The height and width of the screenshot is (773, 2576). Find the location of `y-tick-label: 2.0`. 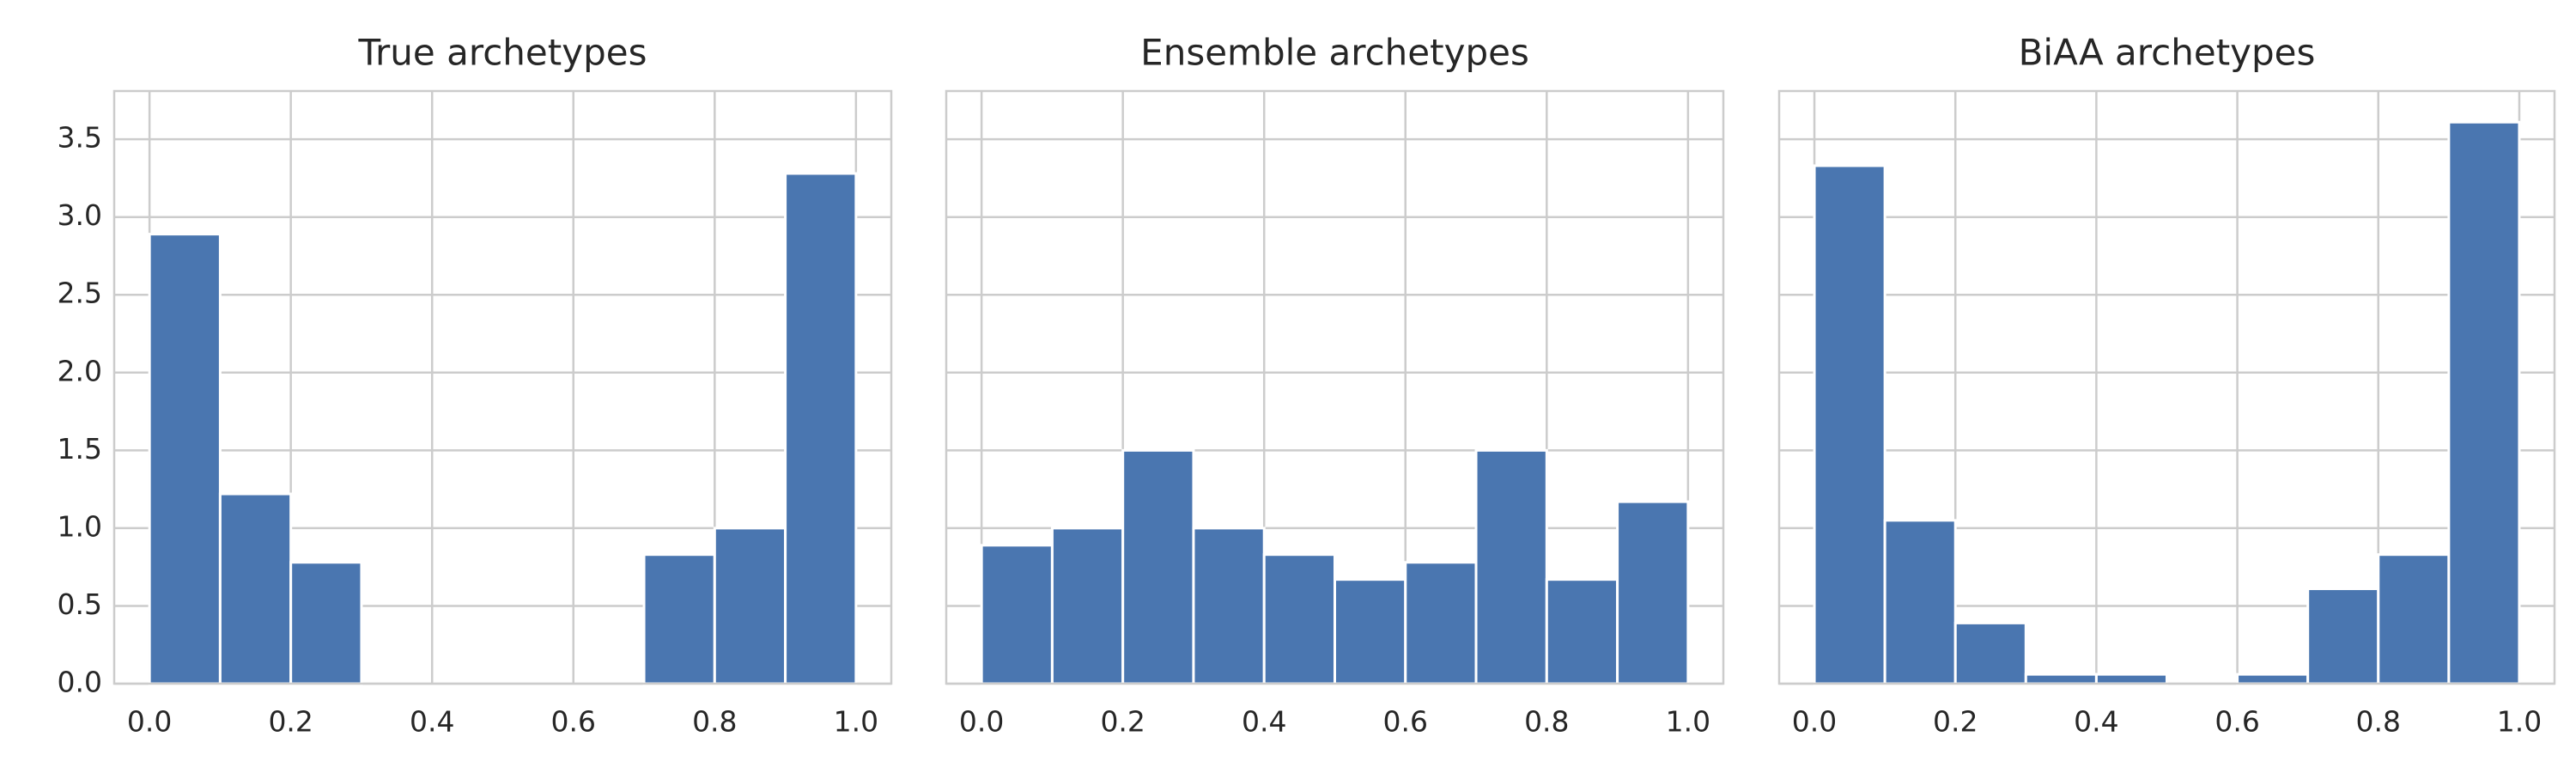

y-tick-label: 2.0 is located at coordinates (80, 370).